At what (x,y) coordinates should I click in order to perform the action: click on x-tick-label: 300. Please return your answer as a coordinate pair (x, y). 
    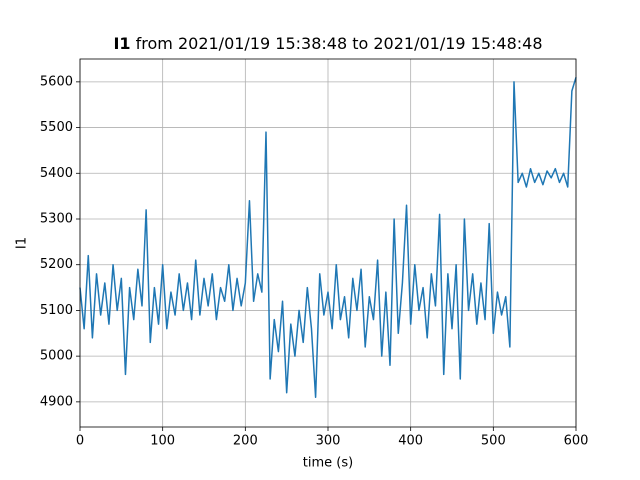
    Looking at the image, I should click on (328, 441).